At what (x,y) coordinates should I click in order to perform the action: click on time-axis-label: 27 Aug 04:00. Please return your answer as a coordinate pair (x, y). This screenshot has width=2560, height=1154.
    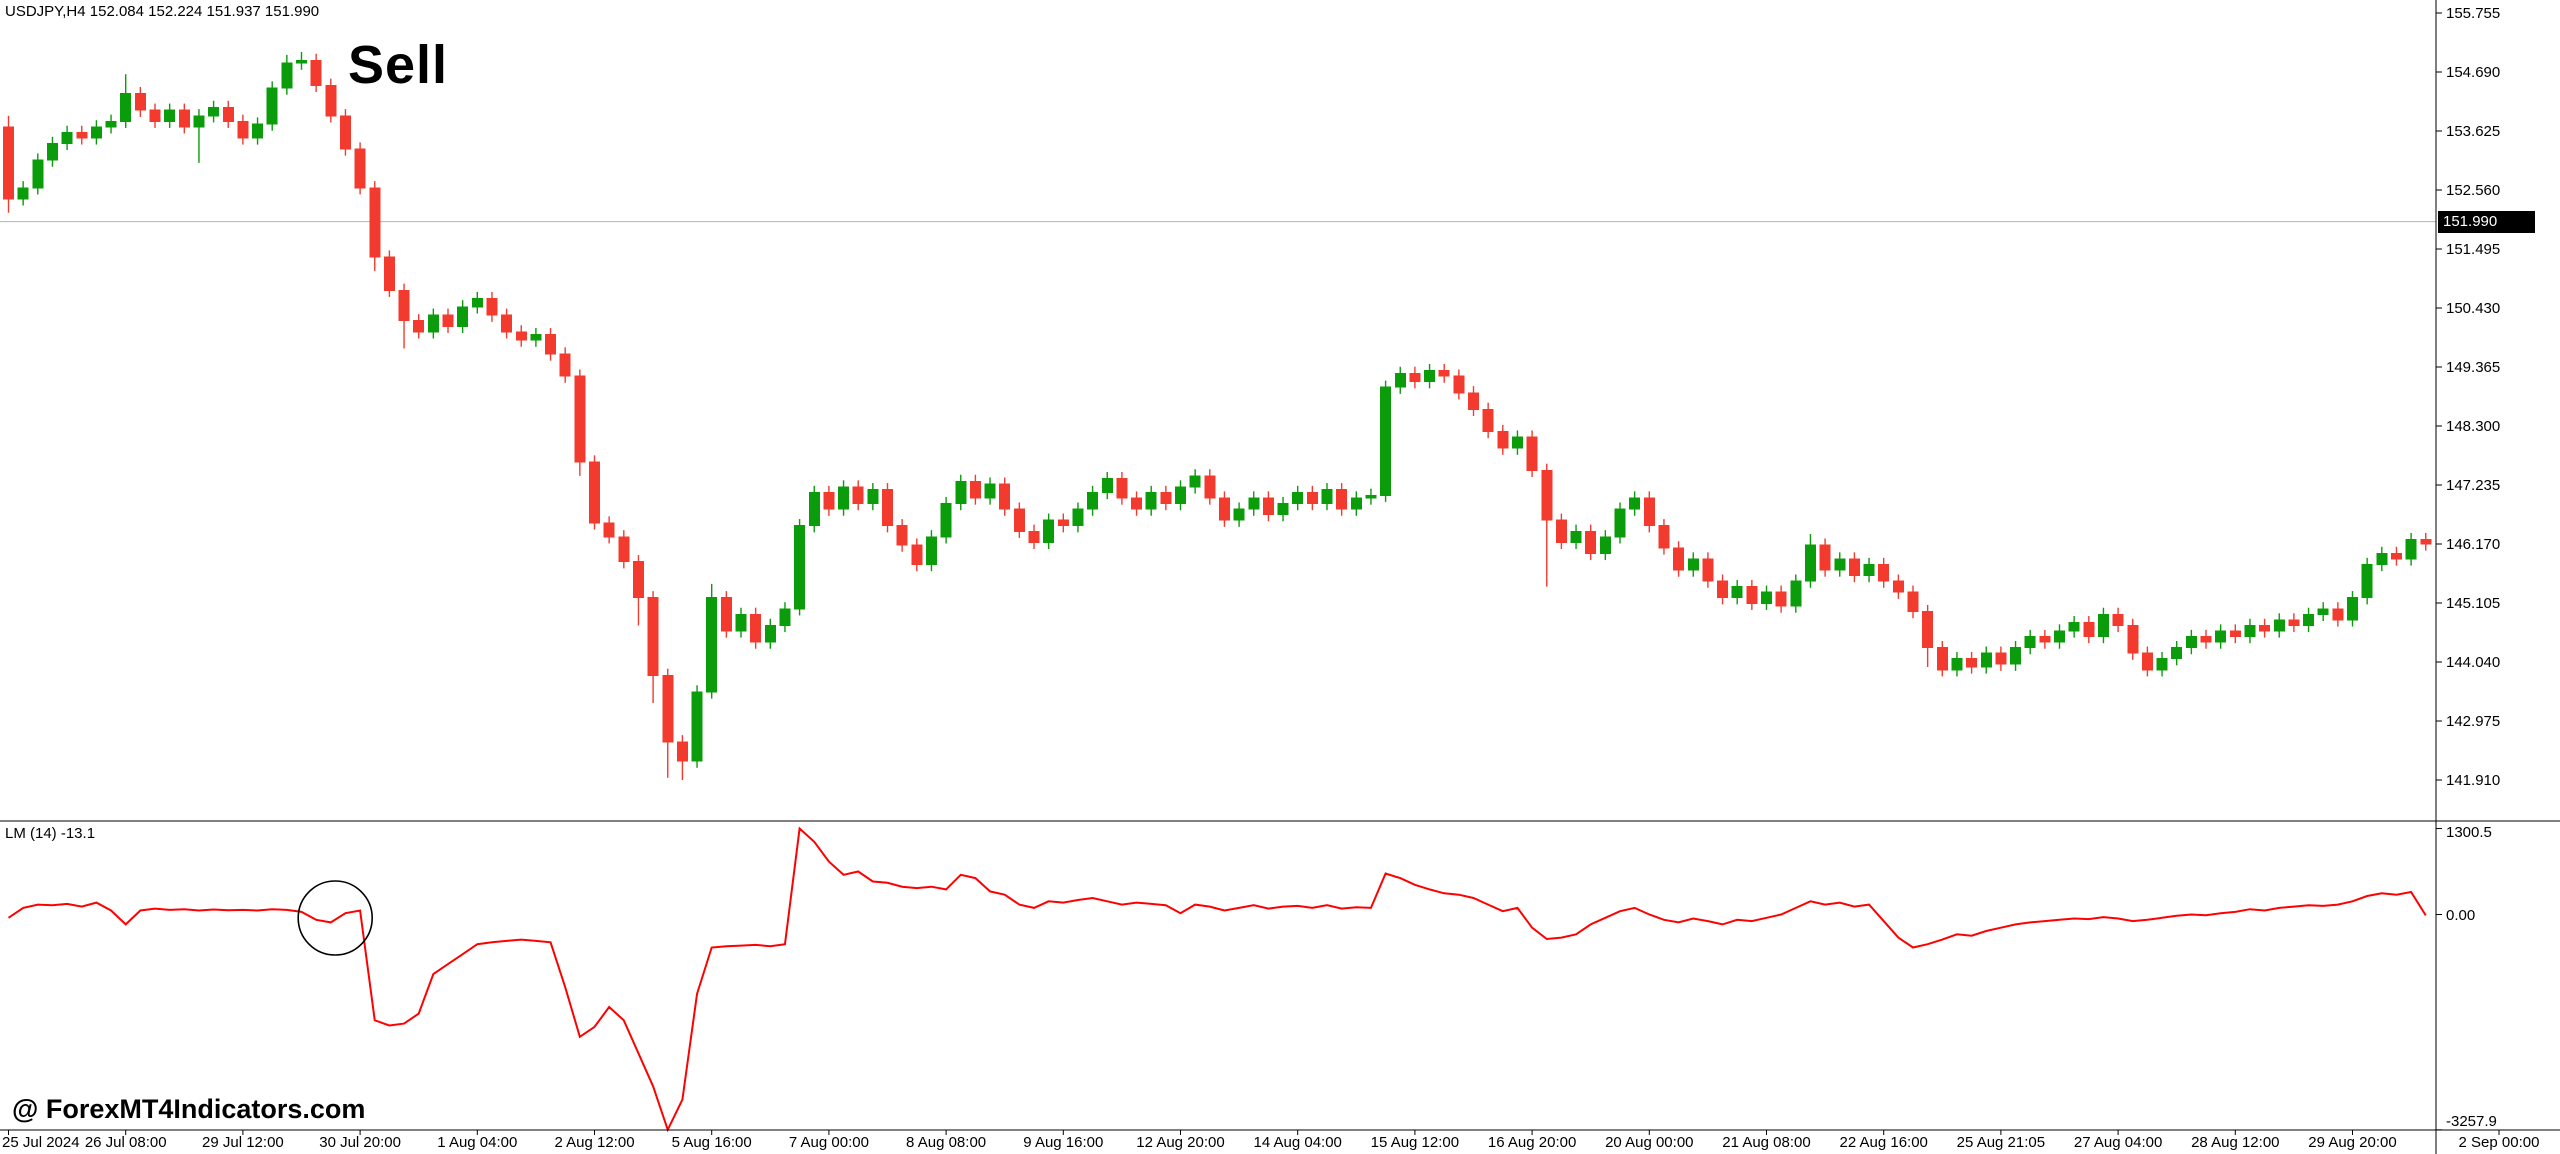
    Looking at the image, I should click on (2118, 1142).